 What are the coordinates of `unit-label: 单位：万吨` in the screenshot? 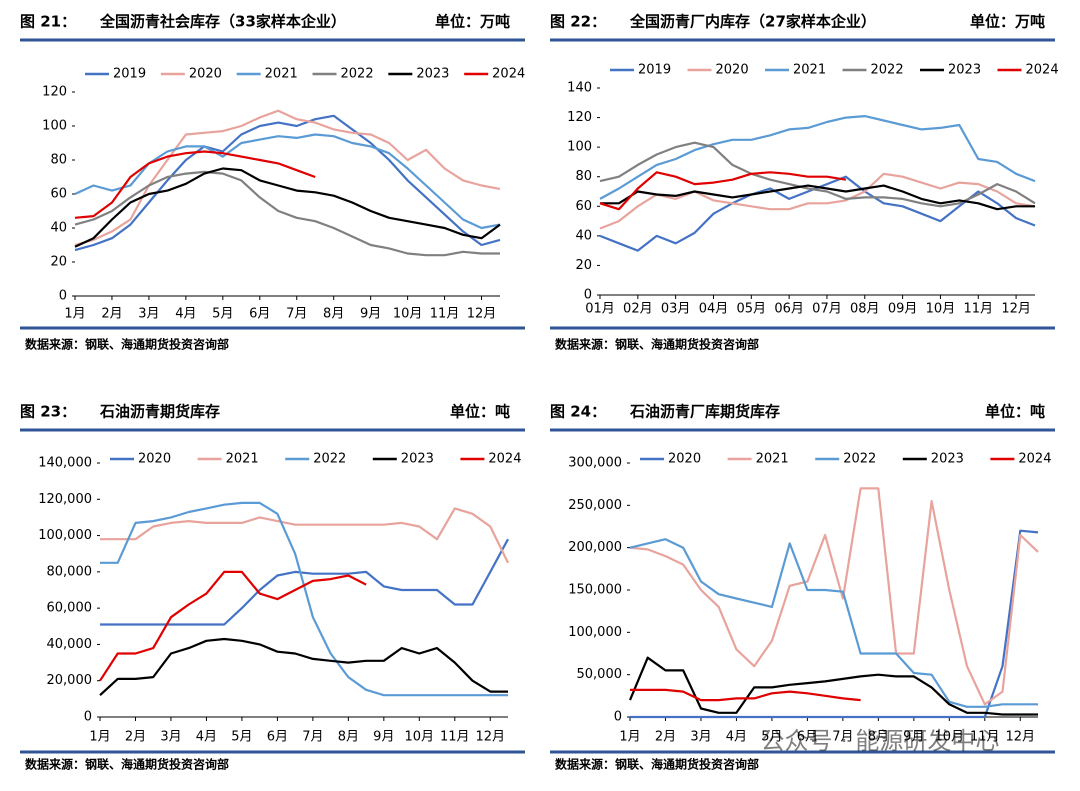 It's located at (1007, 22).